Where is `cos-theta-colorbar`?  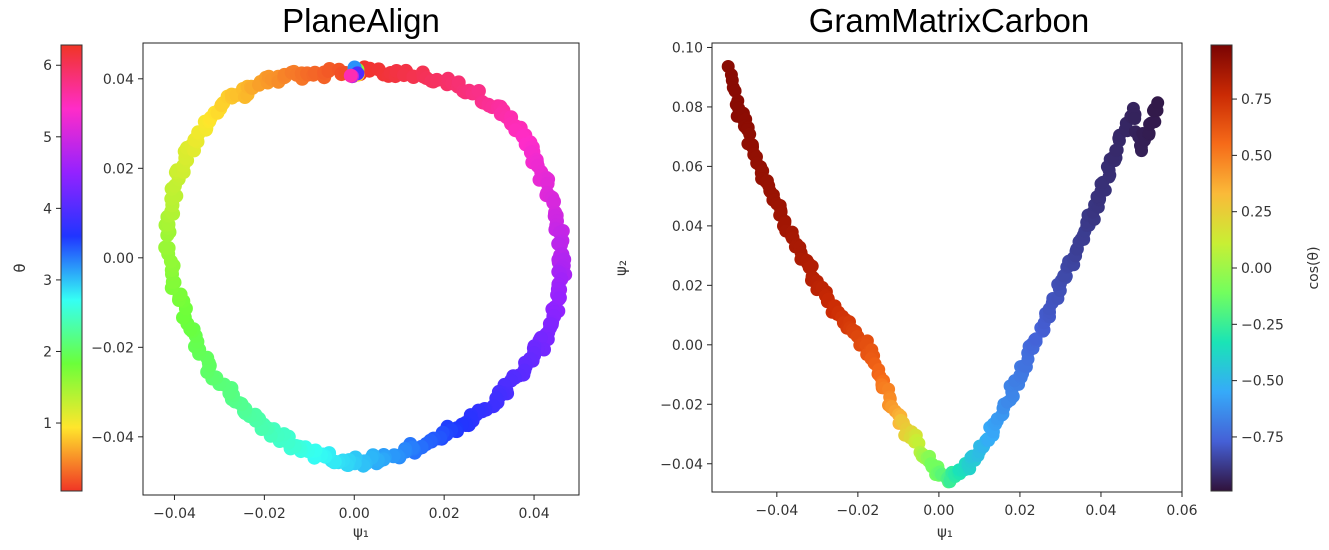
cos-theta-colorbar is located at coordinates (1221, 268).